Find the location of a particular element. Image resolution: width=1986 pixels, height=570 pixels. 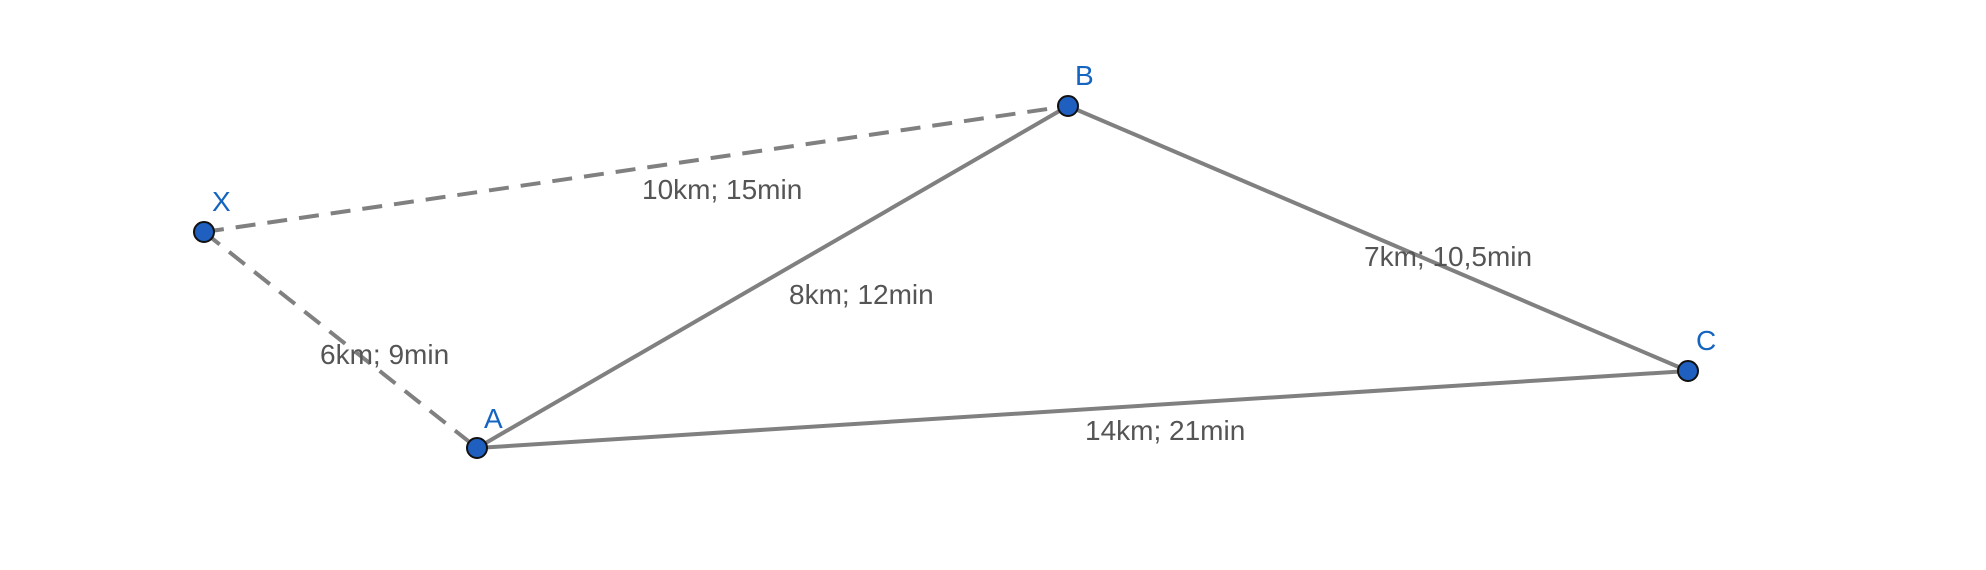

edge-x-a is located at coordinates (340, 340).